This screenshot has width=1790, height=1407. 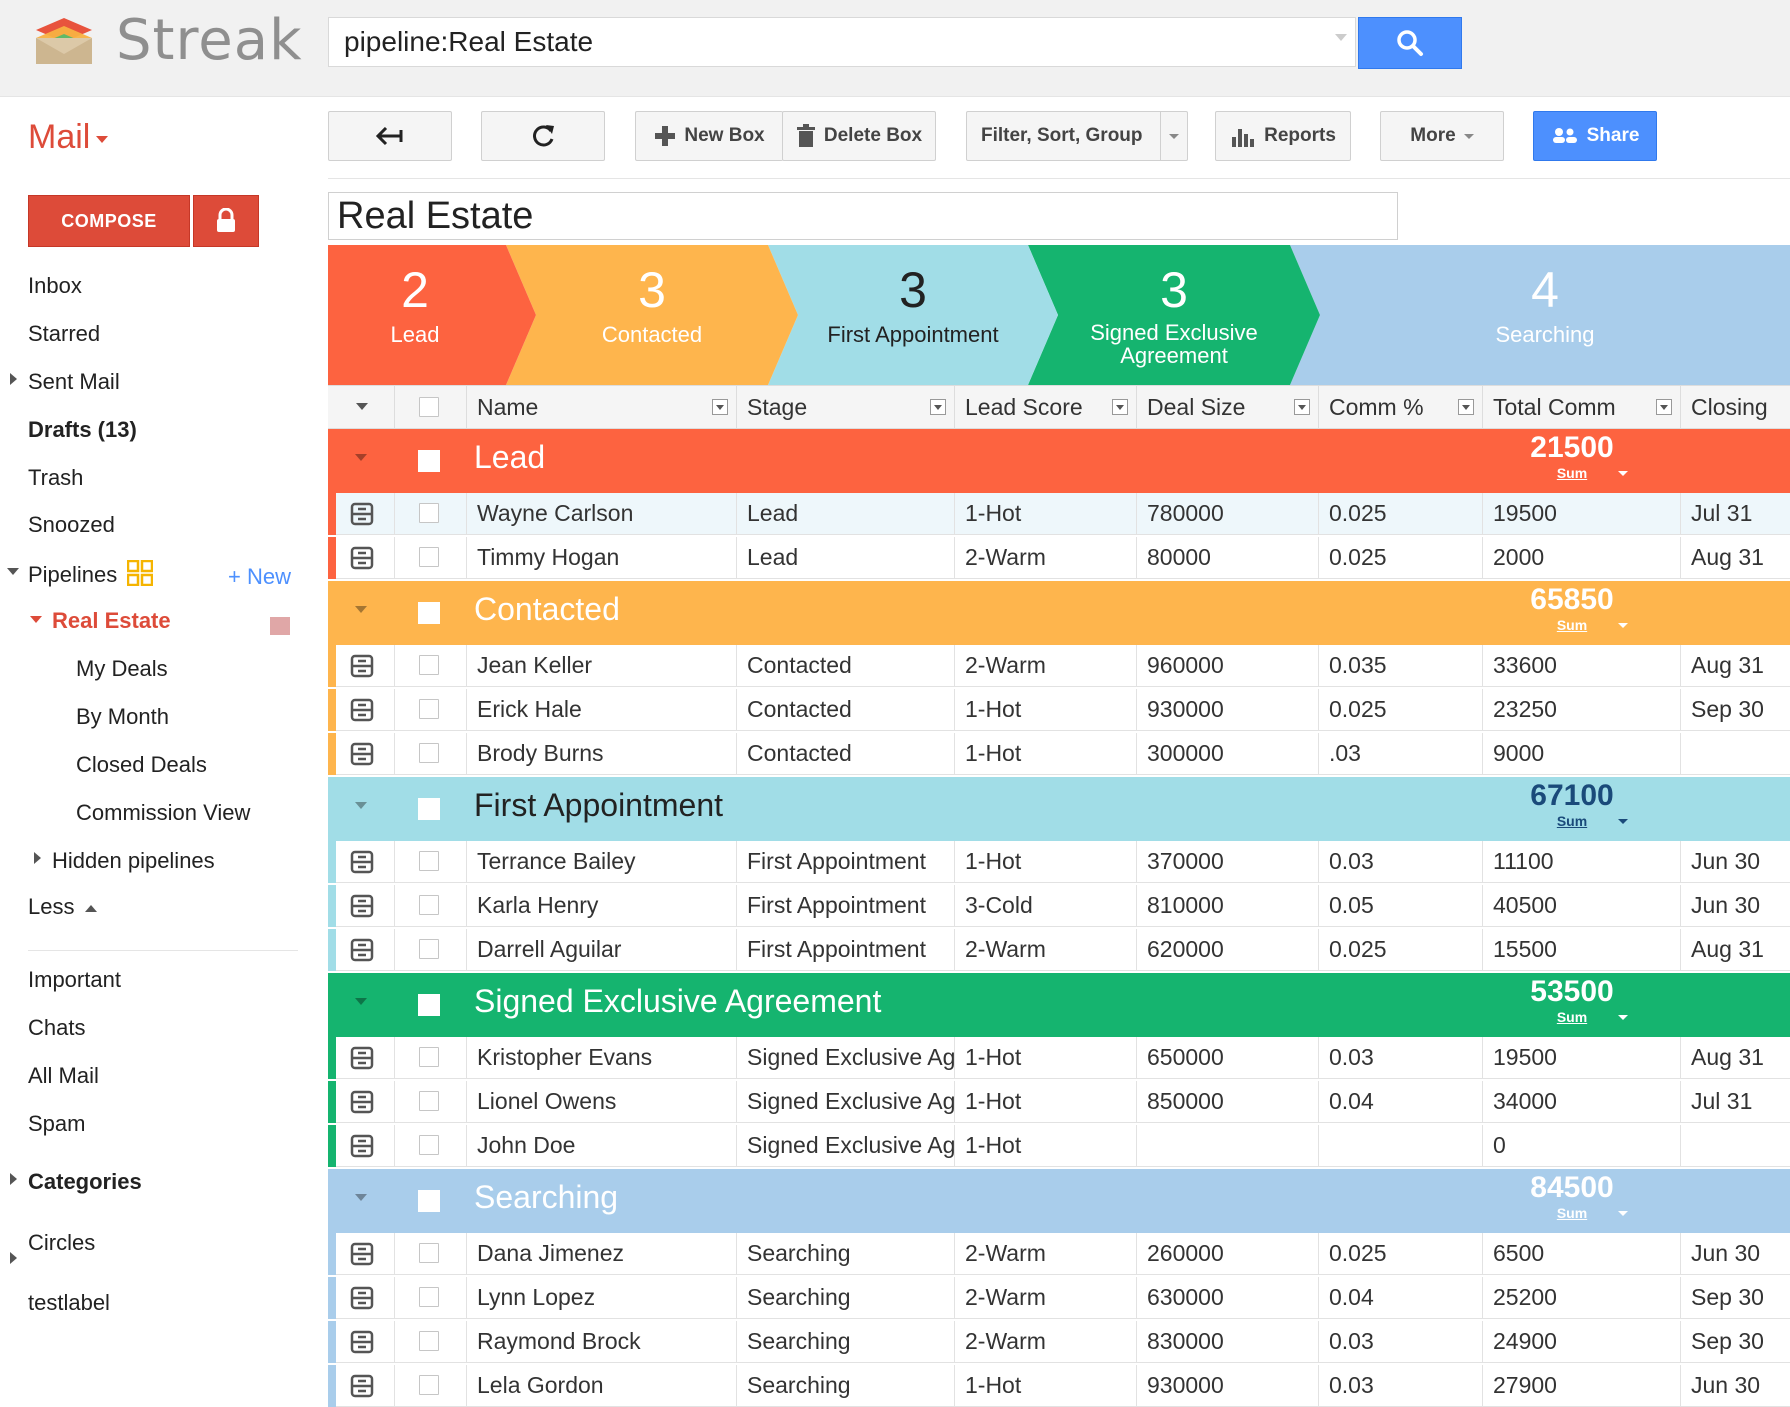 What do you see at coordinates (1581, 1297) in the screenshot?
I see `cell-total-comm: 25200` at bounding box center [1581, 1297].